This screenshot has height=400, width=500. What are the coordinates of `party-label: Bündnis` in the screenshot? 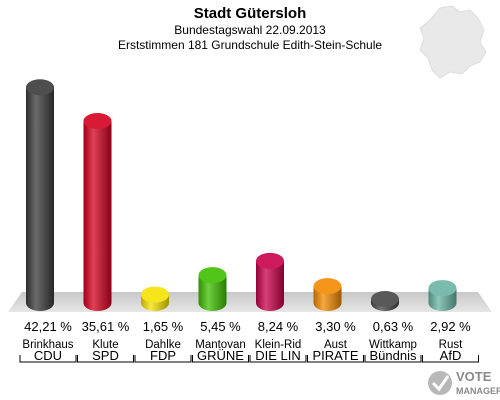 It's located at (393, 355).